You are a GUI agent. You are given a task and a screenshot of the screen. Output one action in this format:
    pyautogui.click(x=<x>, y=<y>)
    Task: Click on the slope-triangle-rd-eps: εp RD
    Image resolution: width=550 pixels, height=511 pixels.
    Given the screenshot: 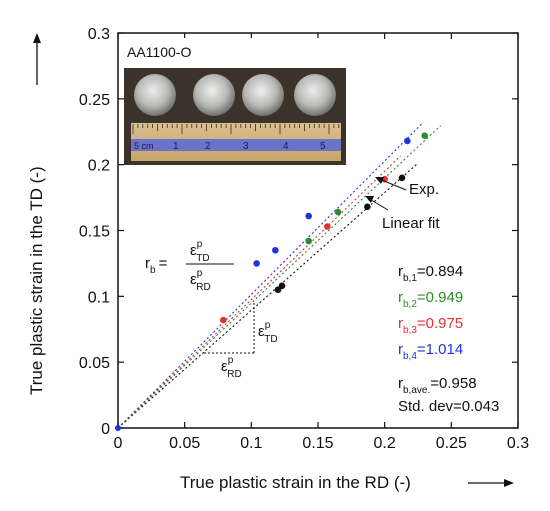 What is the action you would take?
    pyautogui.click(x=231, y=367)
    